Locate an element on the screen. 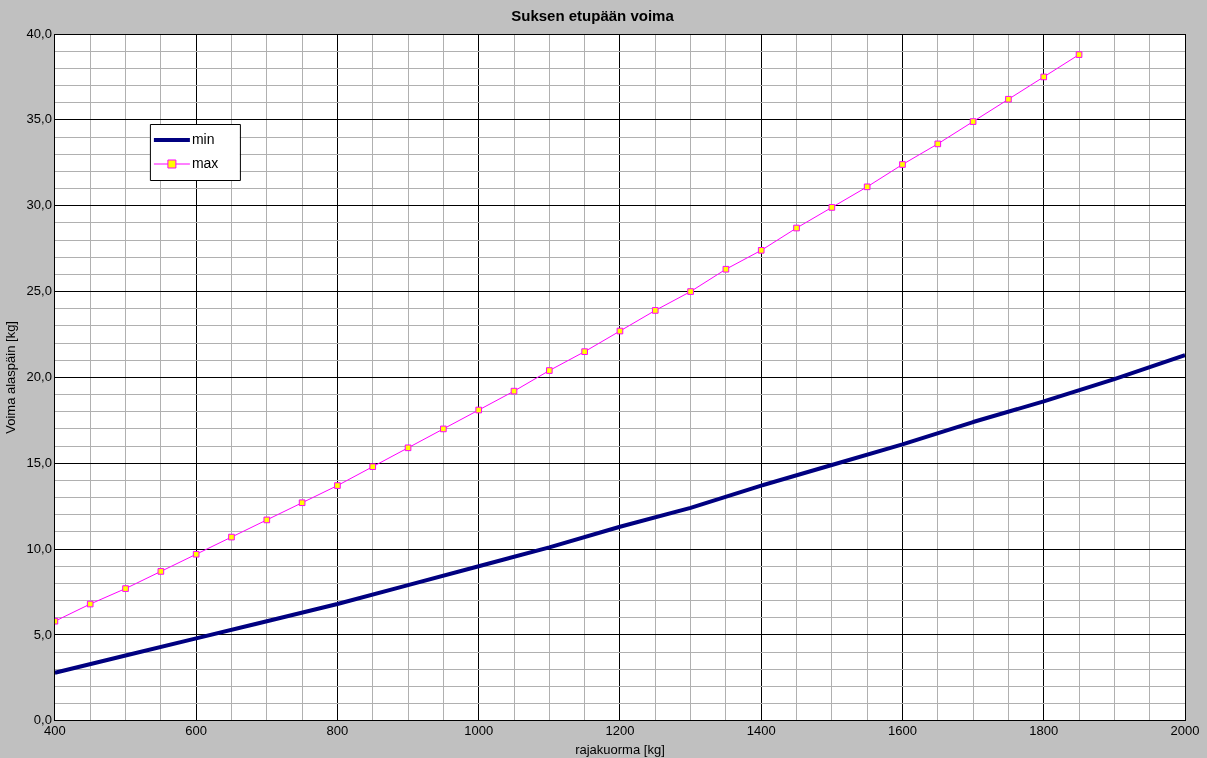 The width and height of the screenshot is (1207, 758). legend-label: min is located at coordinates (203, 138).